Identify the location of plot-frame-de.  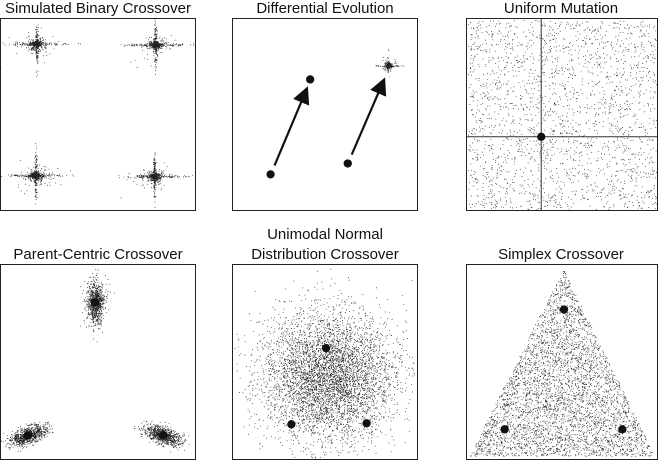
(325, 114).